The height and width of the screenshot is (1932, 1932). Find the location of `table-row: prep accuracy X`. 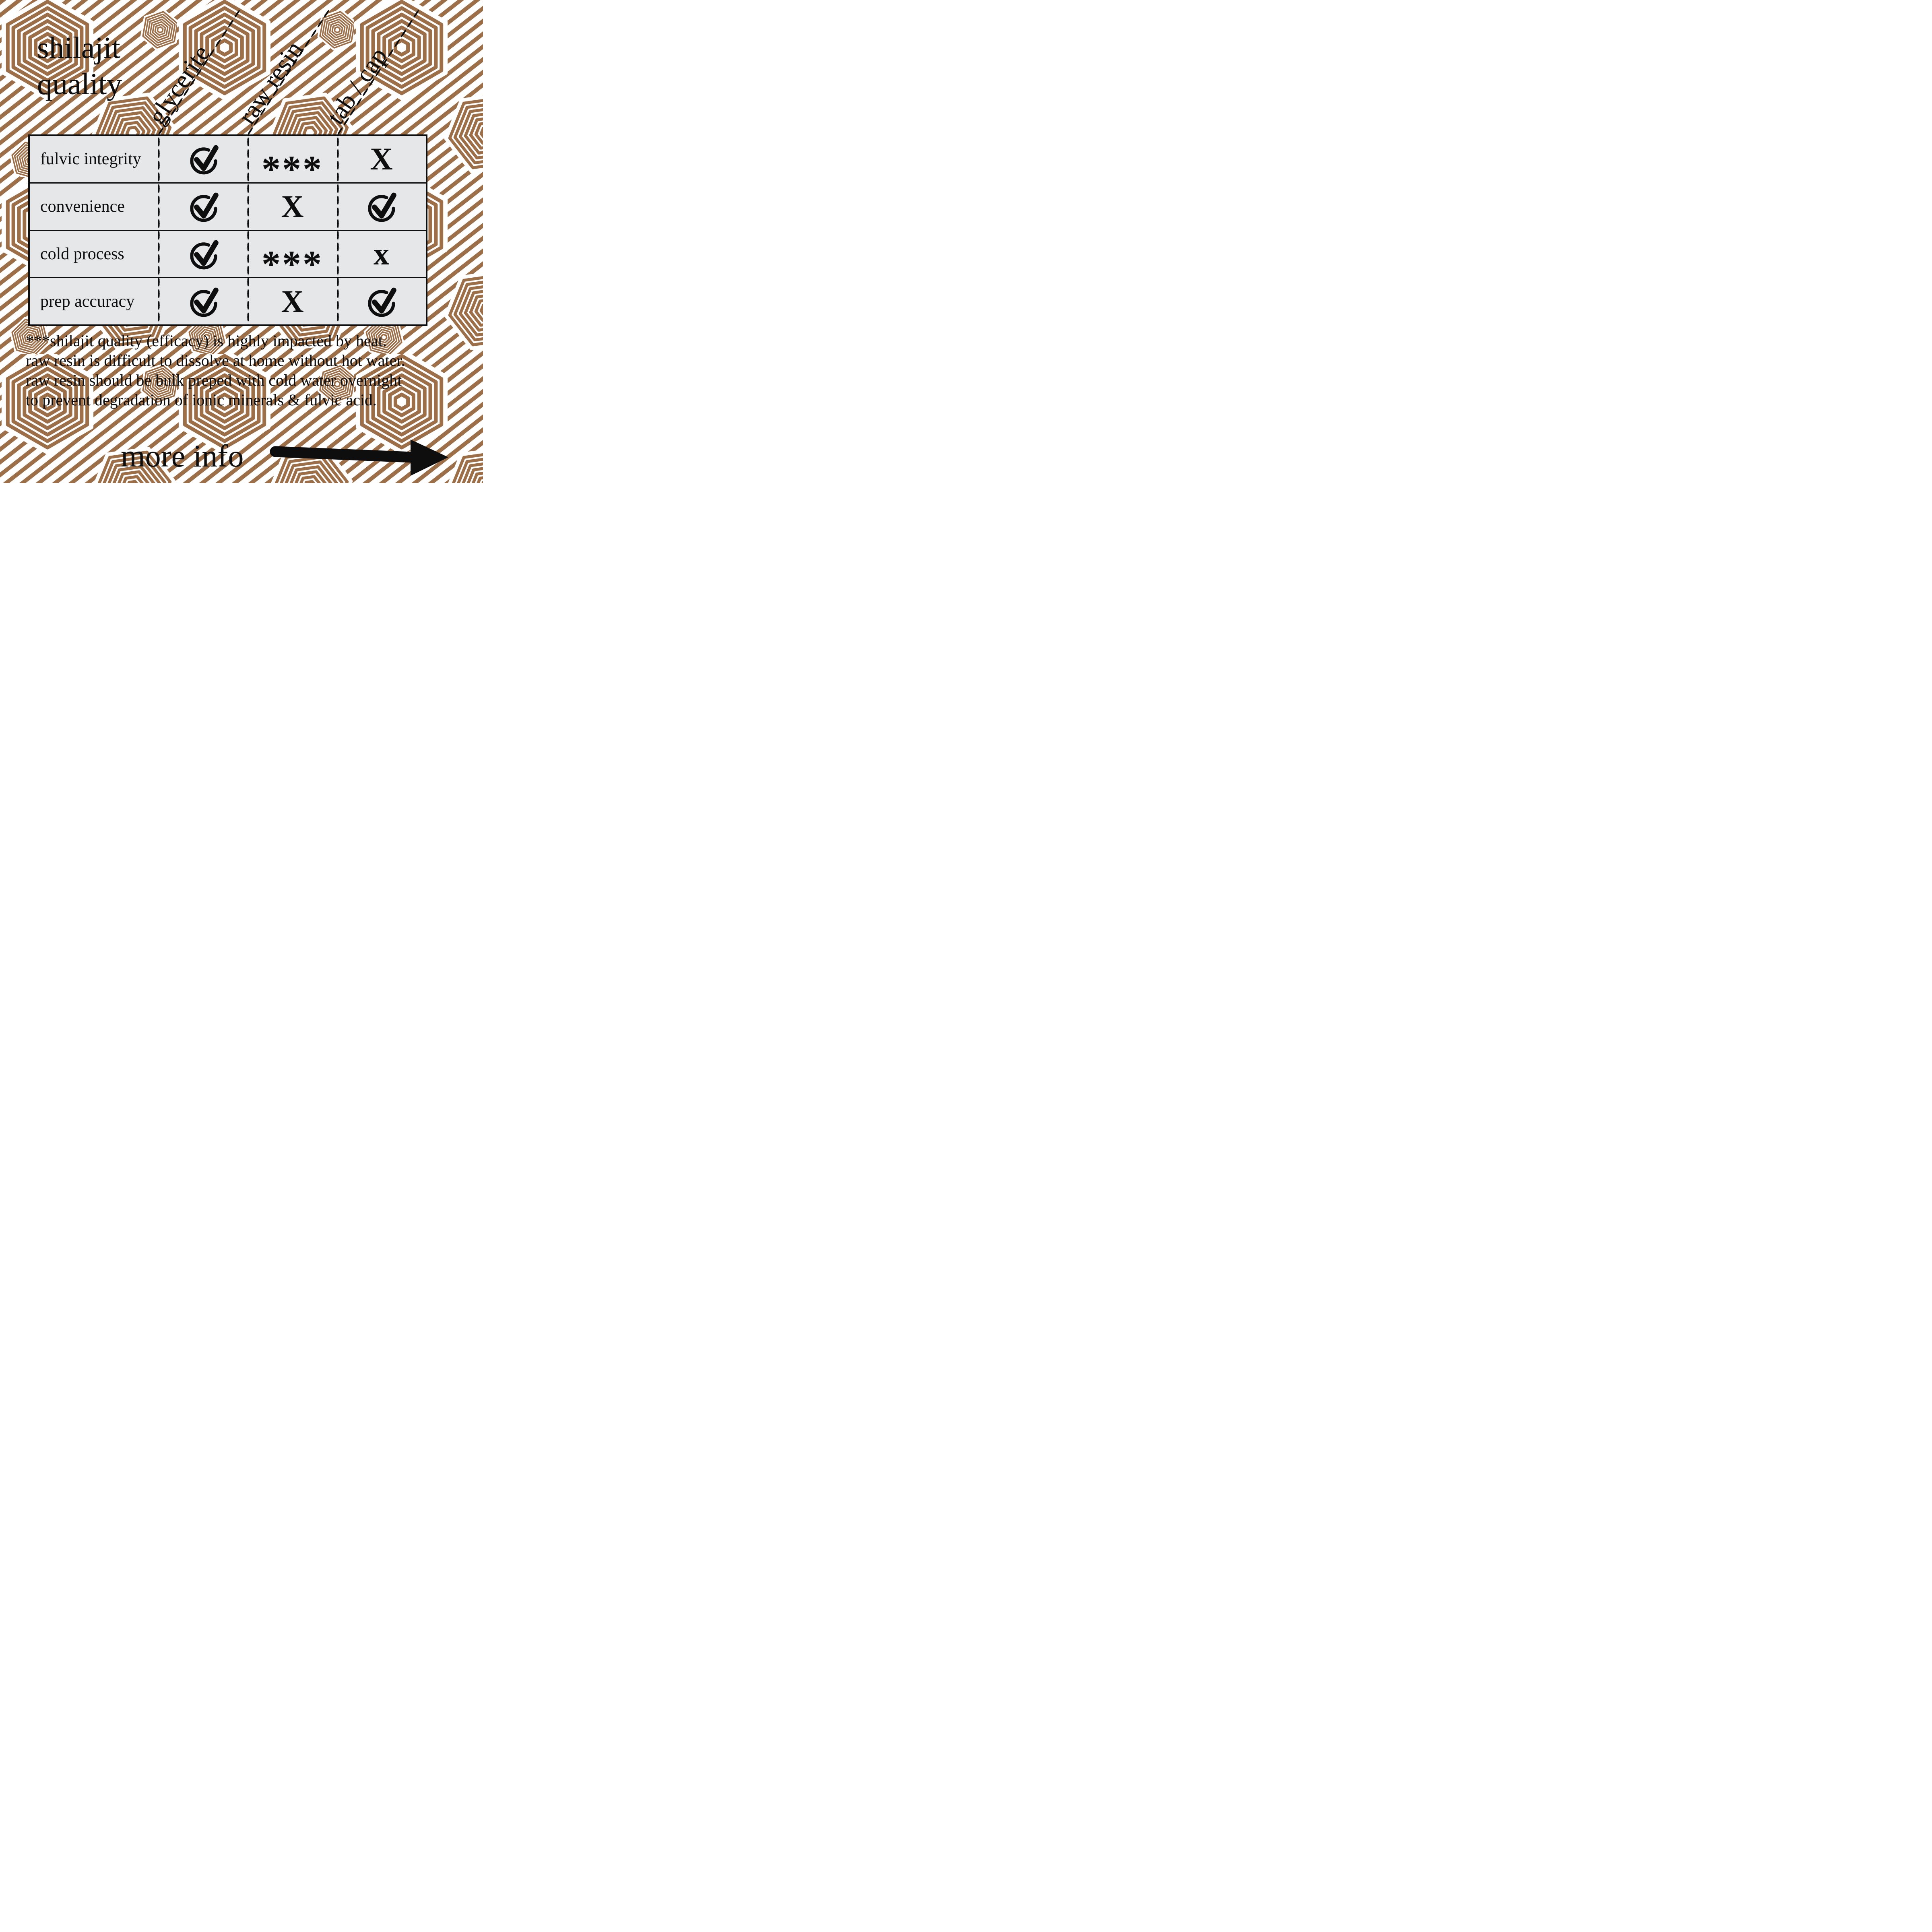

table-row: prep accuracy X is located at coordinates (228, 300).